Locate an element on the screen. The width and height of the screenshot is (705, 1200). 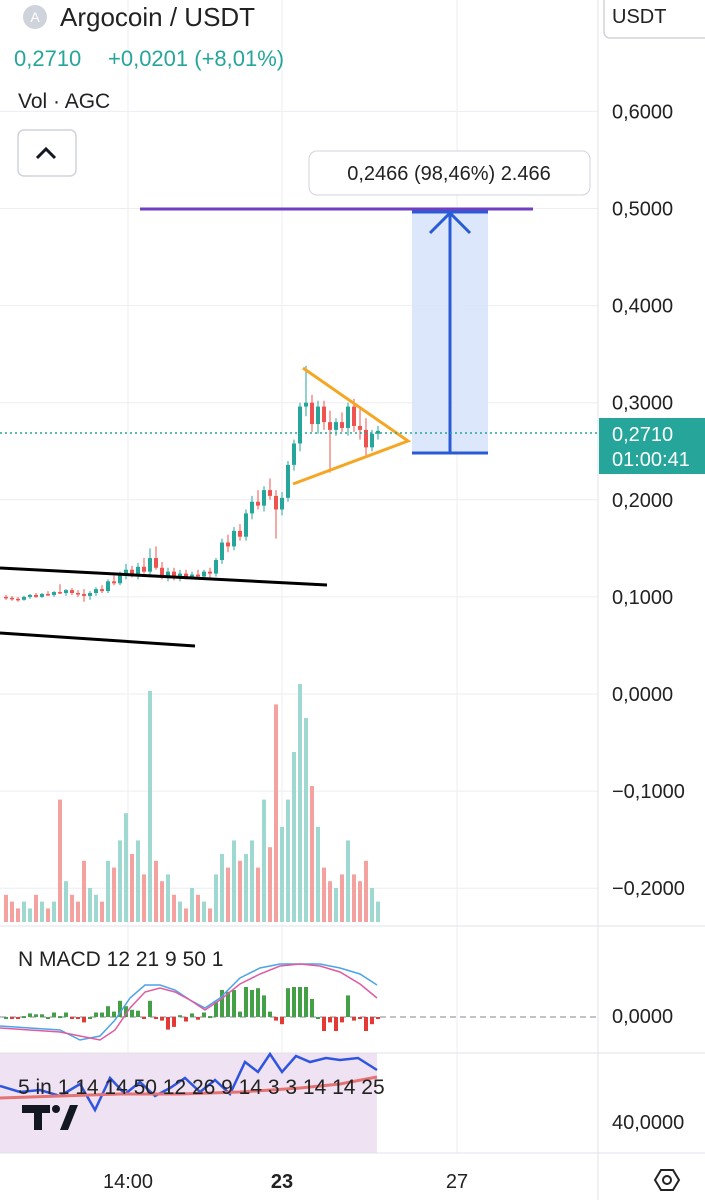
y-tick-label: 0,6000 is located at coordinates (642, 112).